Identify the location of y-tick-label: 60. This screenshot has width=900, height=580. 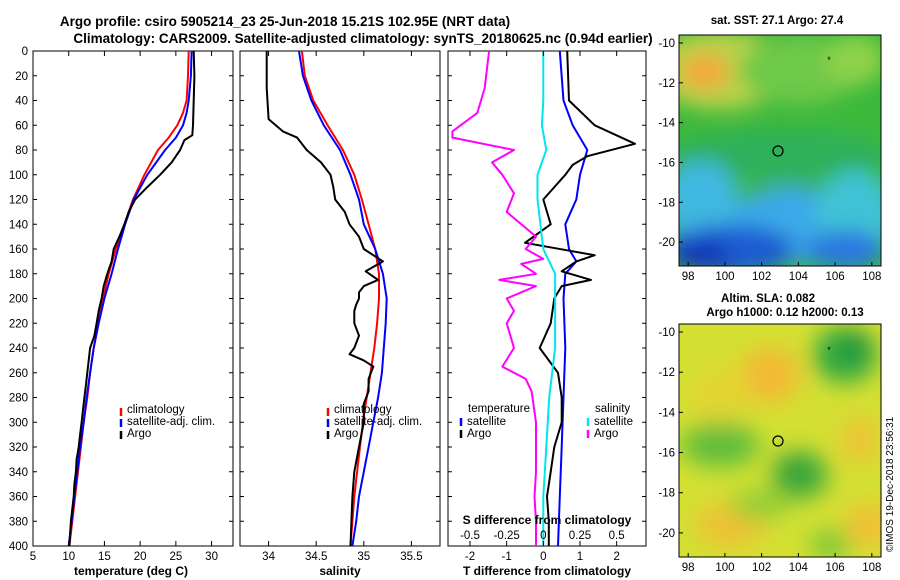
(21, 126).